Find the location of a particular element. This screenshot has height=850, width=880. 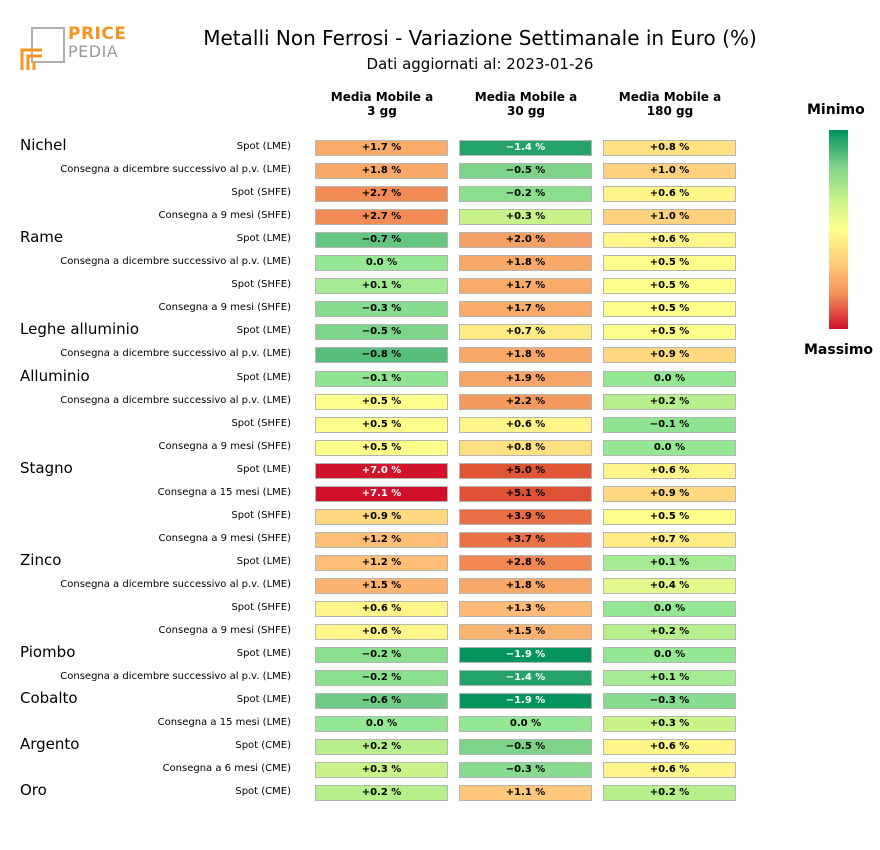

heatmap-cell: +1.2 % is located at coordinates (381, 539).